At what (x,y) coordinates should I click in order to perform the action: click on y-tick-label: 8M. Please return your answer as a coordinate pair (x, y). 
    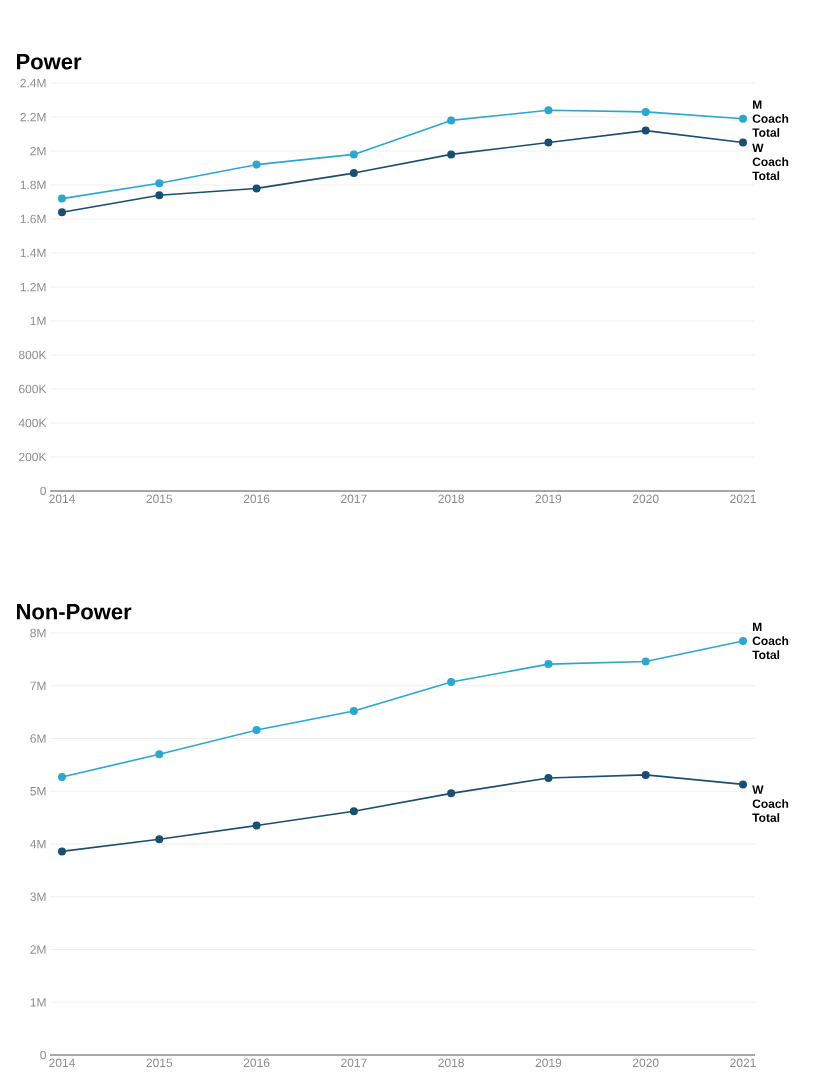
    Looking at the image, I should click on (38, 633).